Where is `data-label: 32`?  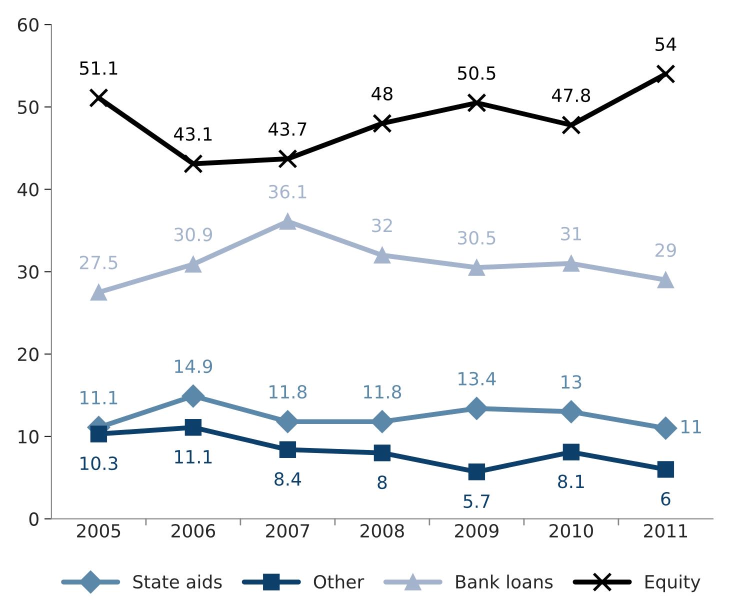 data-label: 32 is located at coordinates (382, 225).